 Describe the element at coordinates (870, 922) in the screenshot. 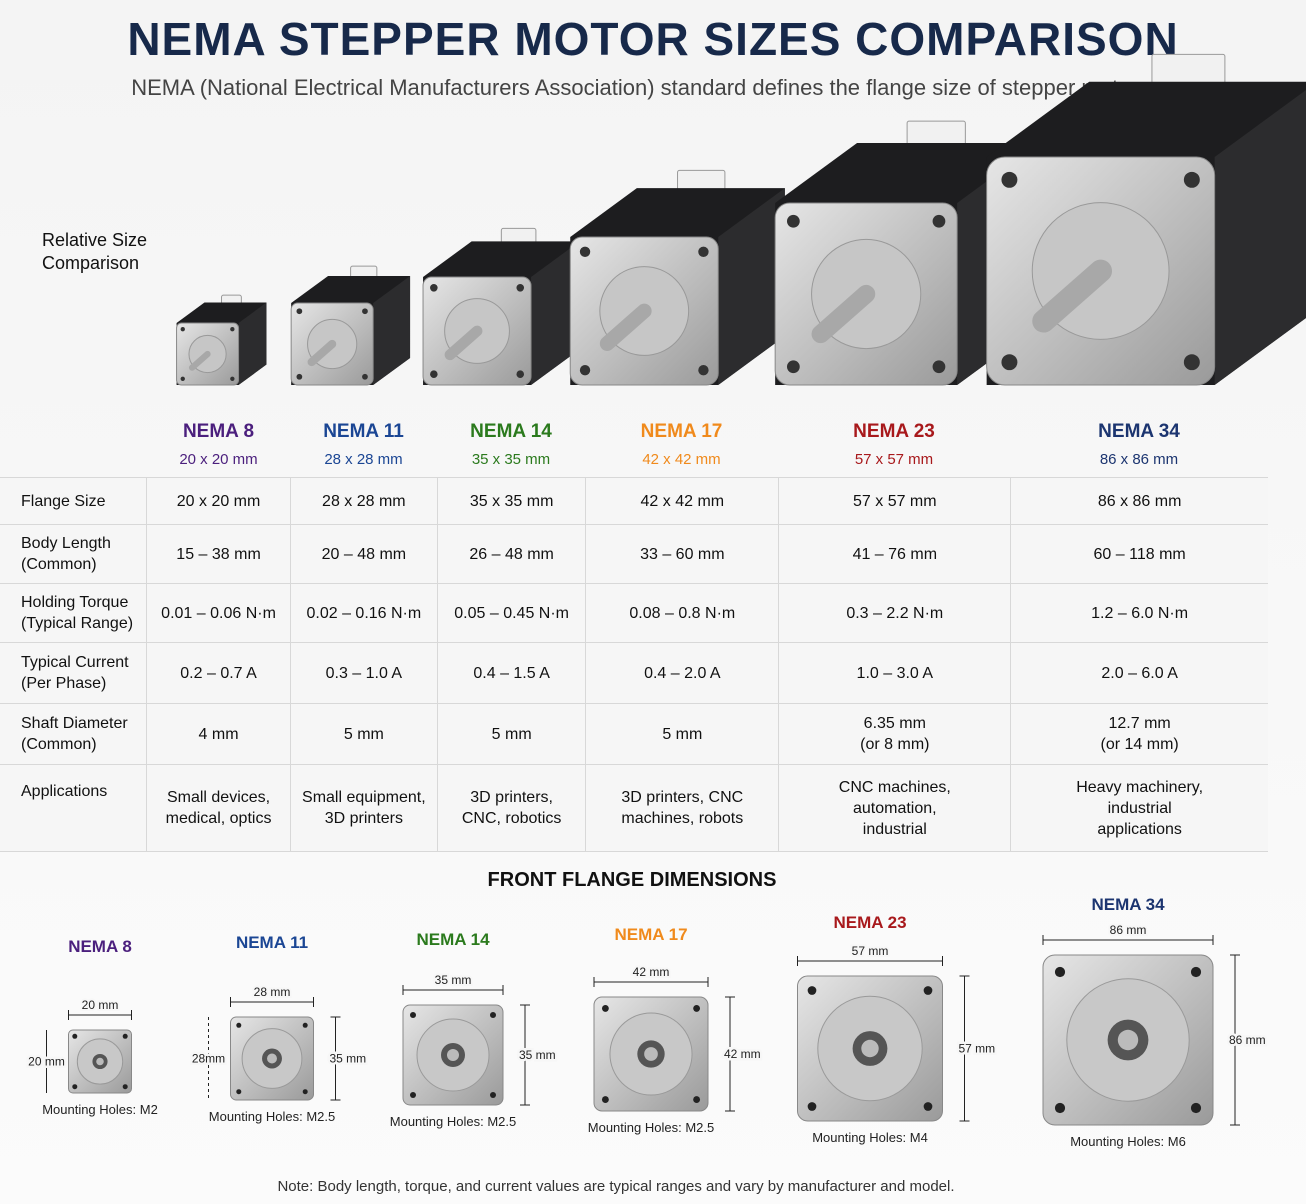

I see `flange-name: NEMA 23` at that location.